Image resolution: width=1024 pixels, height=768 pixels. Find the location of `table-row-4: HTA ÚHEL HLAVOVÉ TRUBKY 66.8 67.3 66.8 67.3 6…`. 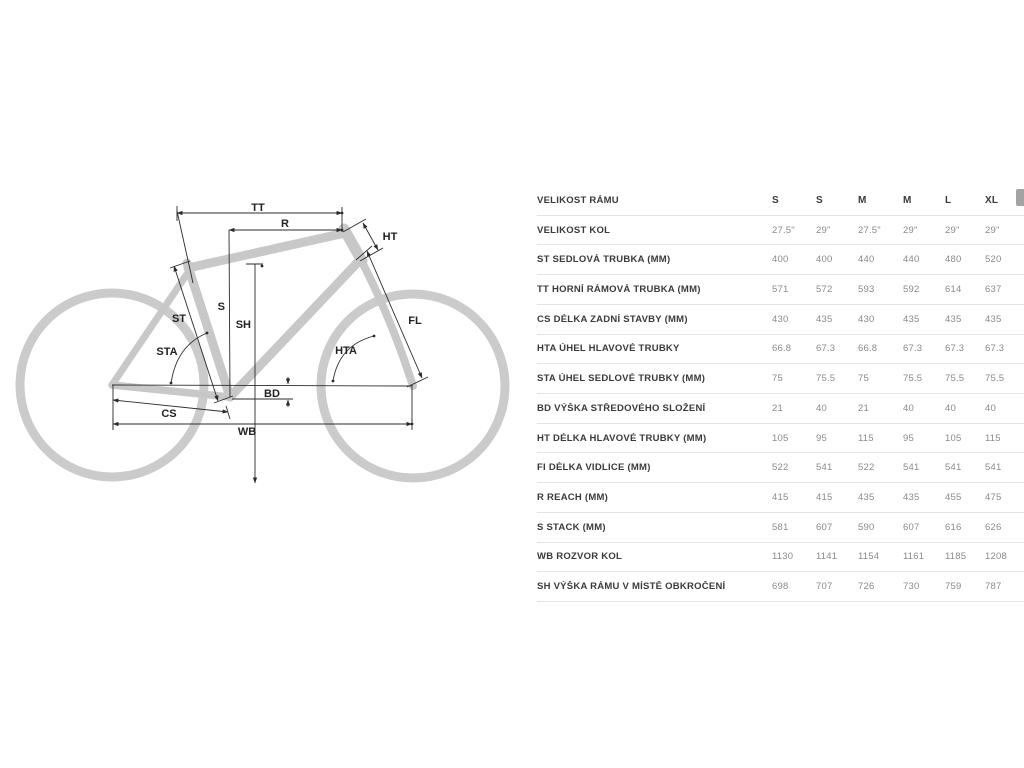

table-row-4: HTA ÚHEL HLAVOVÉ TRUBKY 66.8 67.3 66.8 67.3 6… is located at coordinates (780, 350).